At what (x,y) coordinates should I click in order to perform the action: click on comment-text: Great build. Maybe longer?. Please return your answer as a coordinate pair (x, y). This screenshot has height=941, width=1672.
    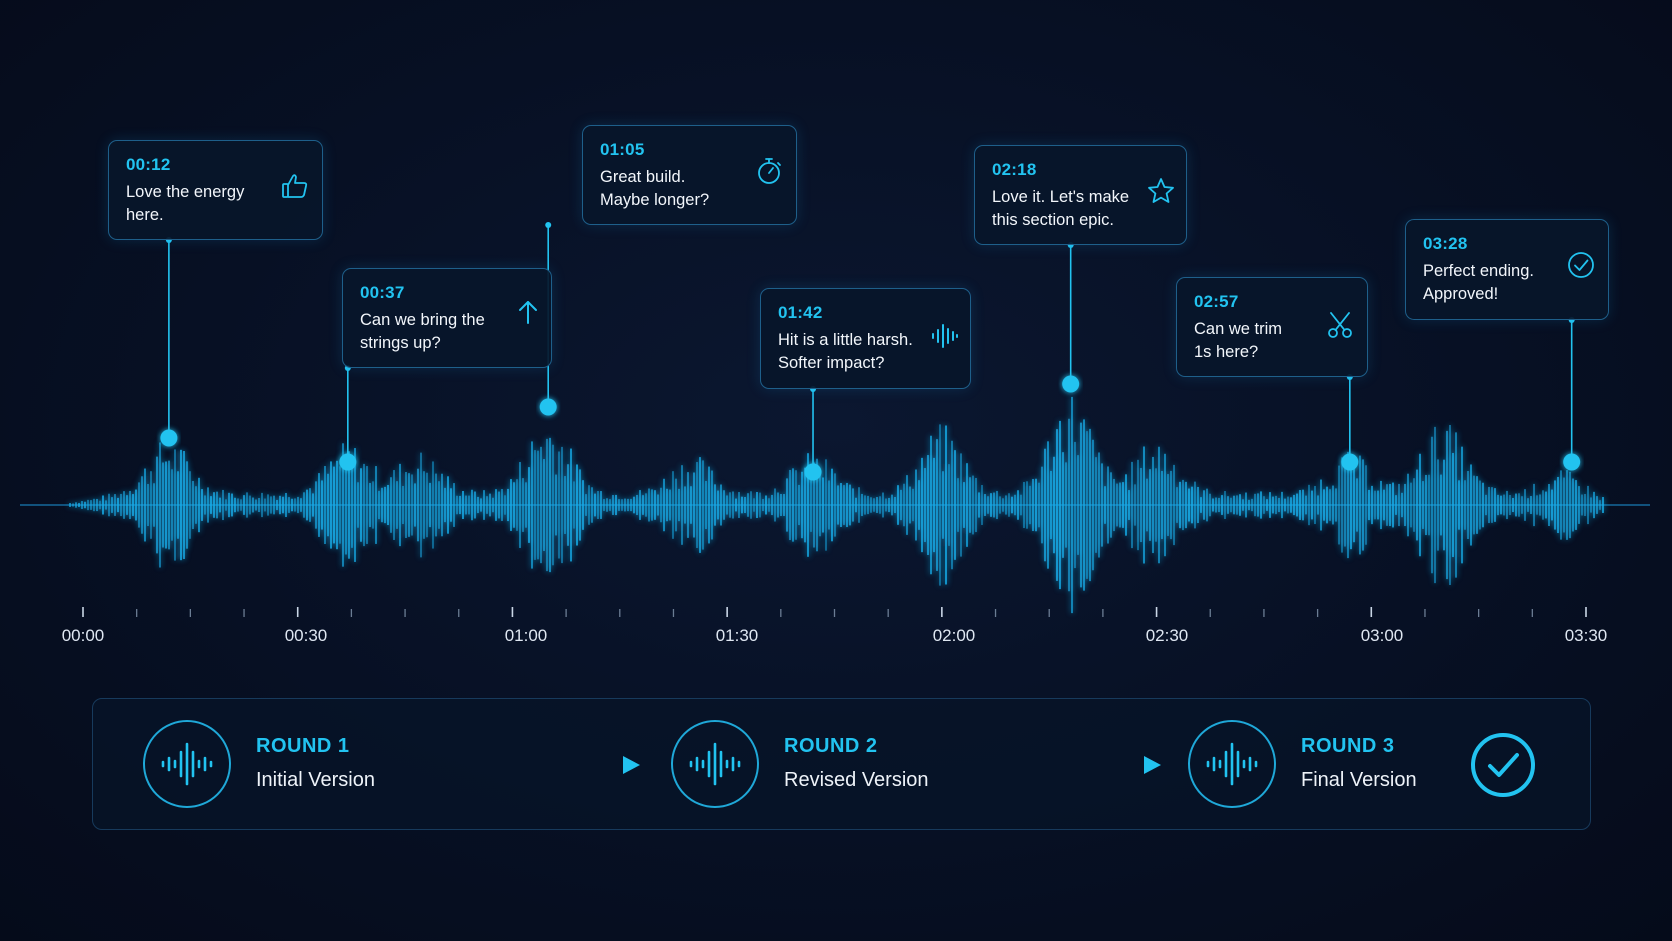
    Looking at the image, I should click on (655, 188).